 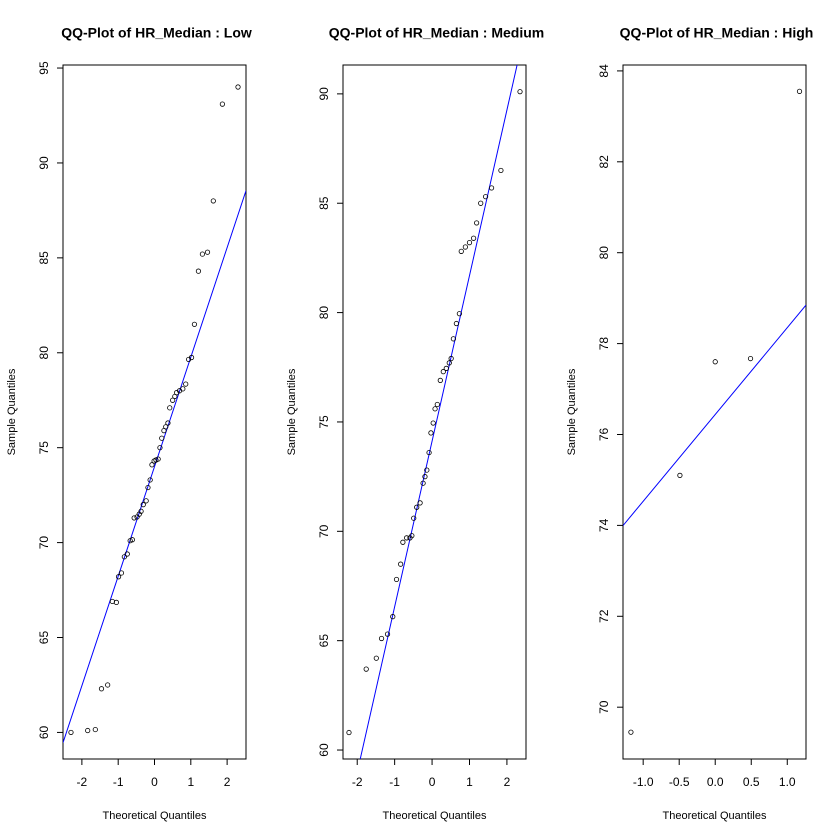 I want to click on qq-line, so click(x=714, y=415).